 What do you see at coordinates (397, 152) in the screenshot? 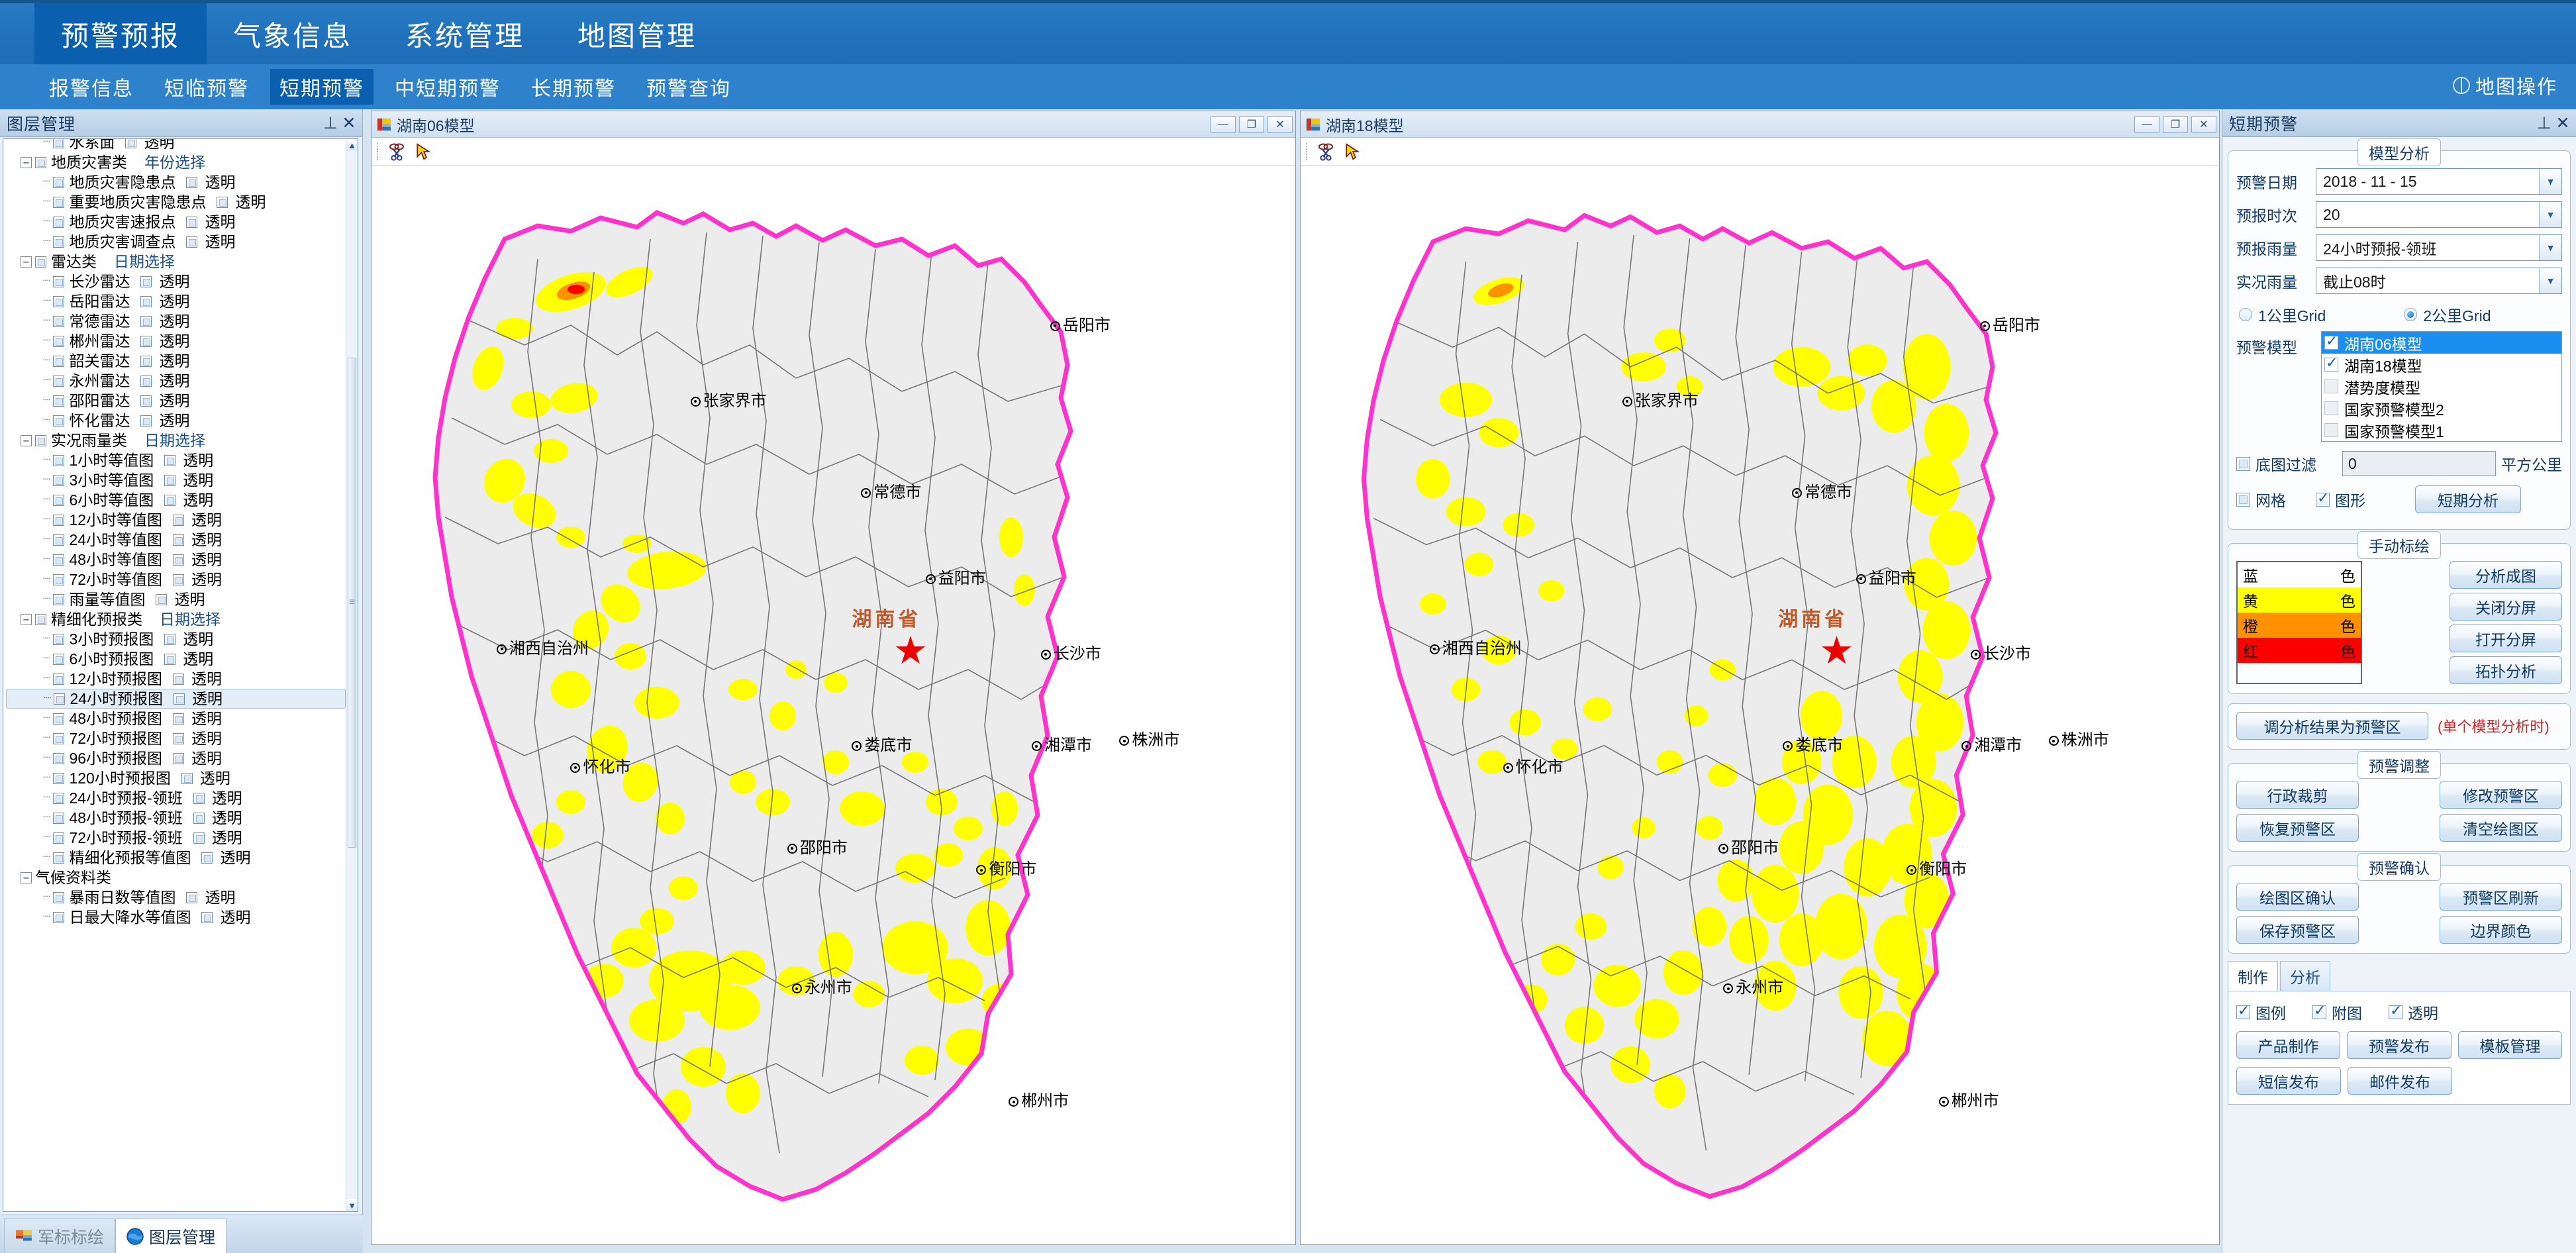
I see `scissors-icon` at bounding box center [397, 152].